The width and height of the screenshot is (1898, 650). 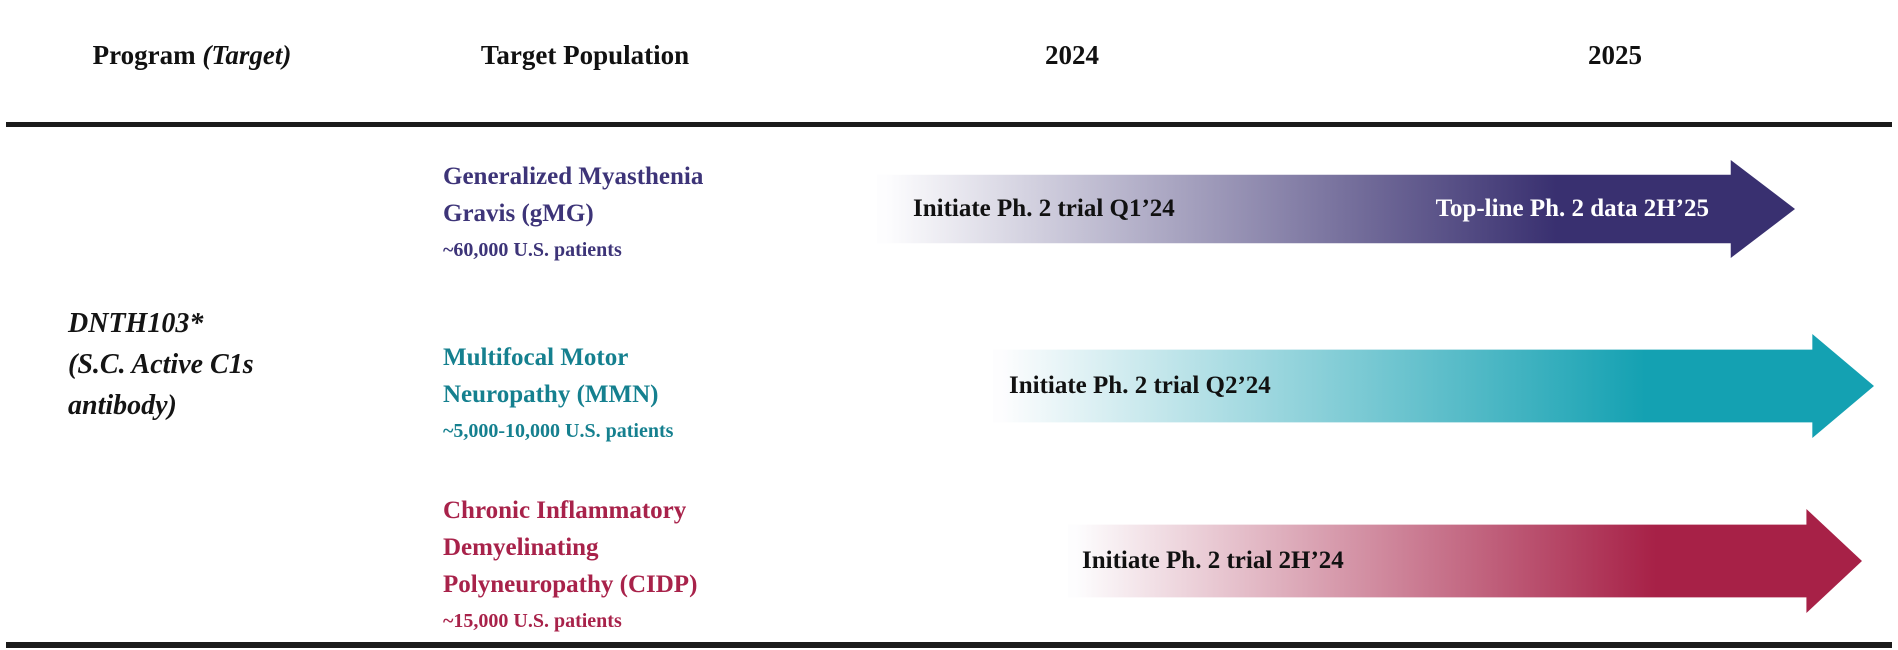 What do you see at coordinates (573, 176) in the screenshot?
I see `indication-gmg-name-line1: Generalized Myasthenia` at bounding box center [573, 176].